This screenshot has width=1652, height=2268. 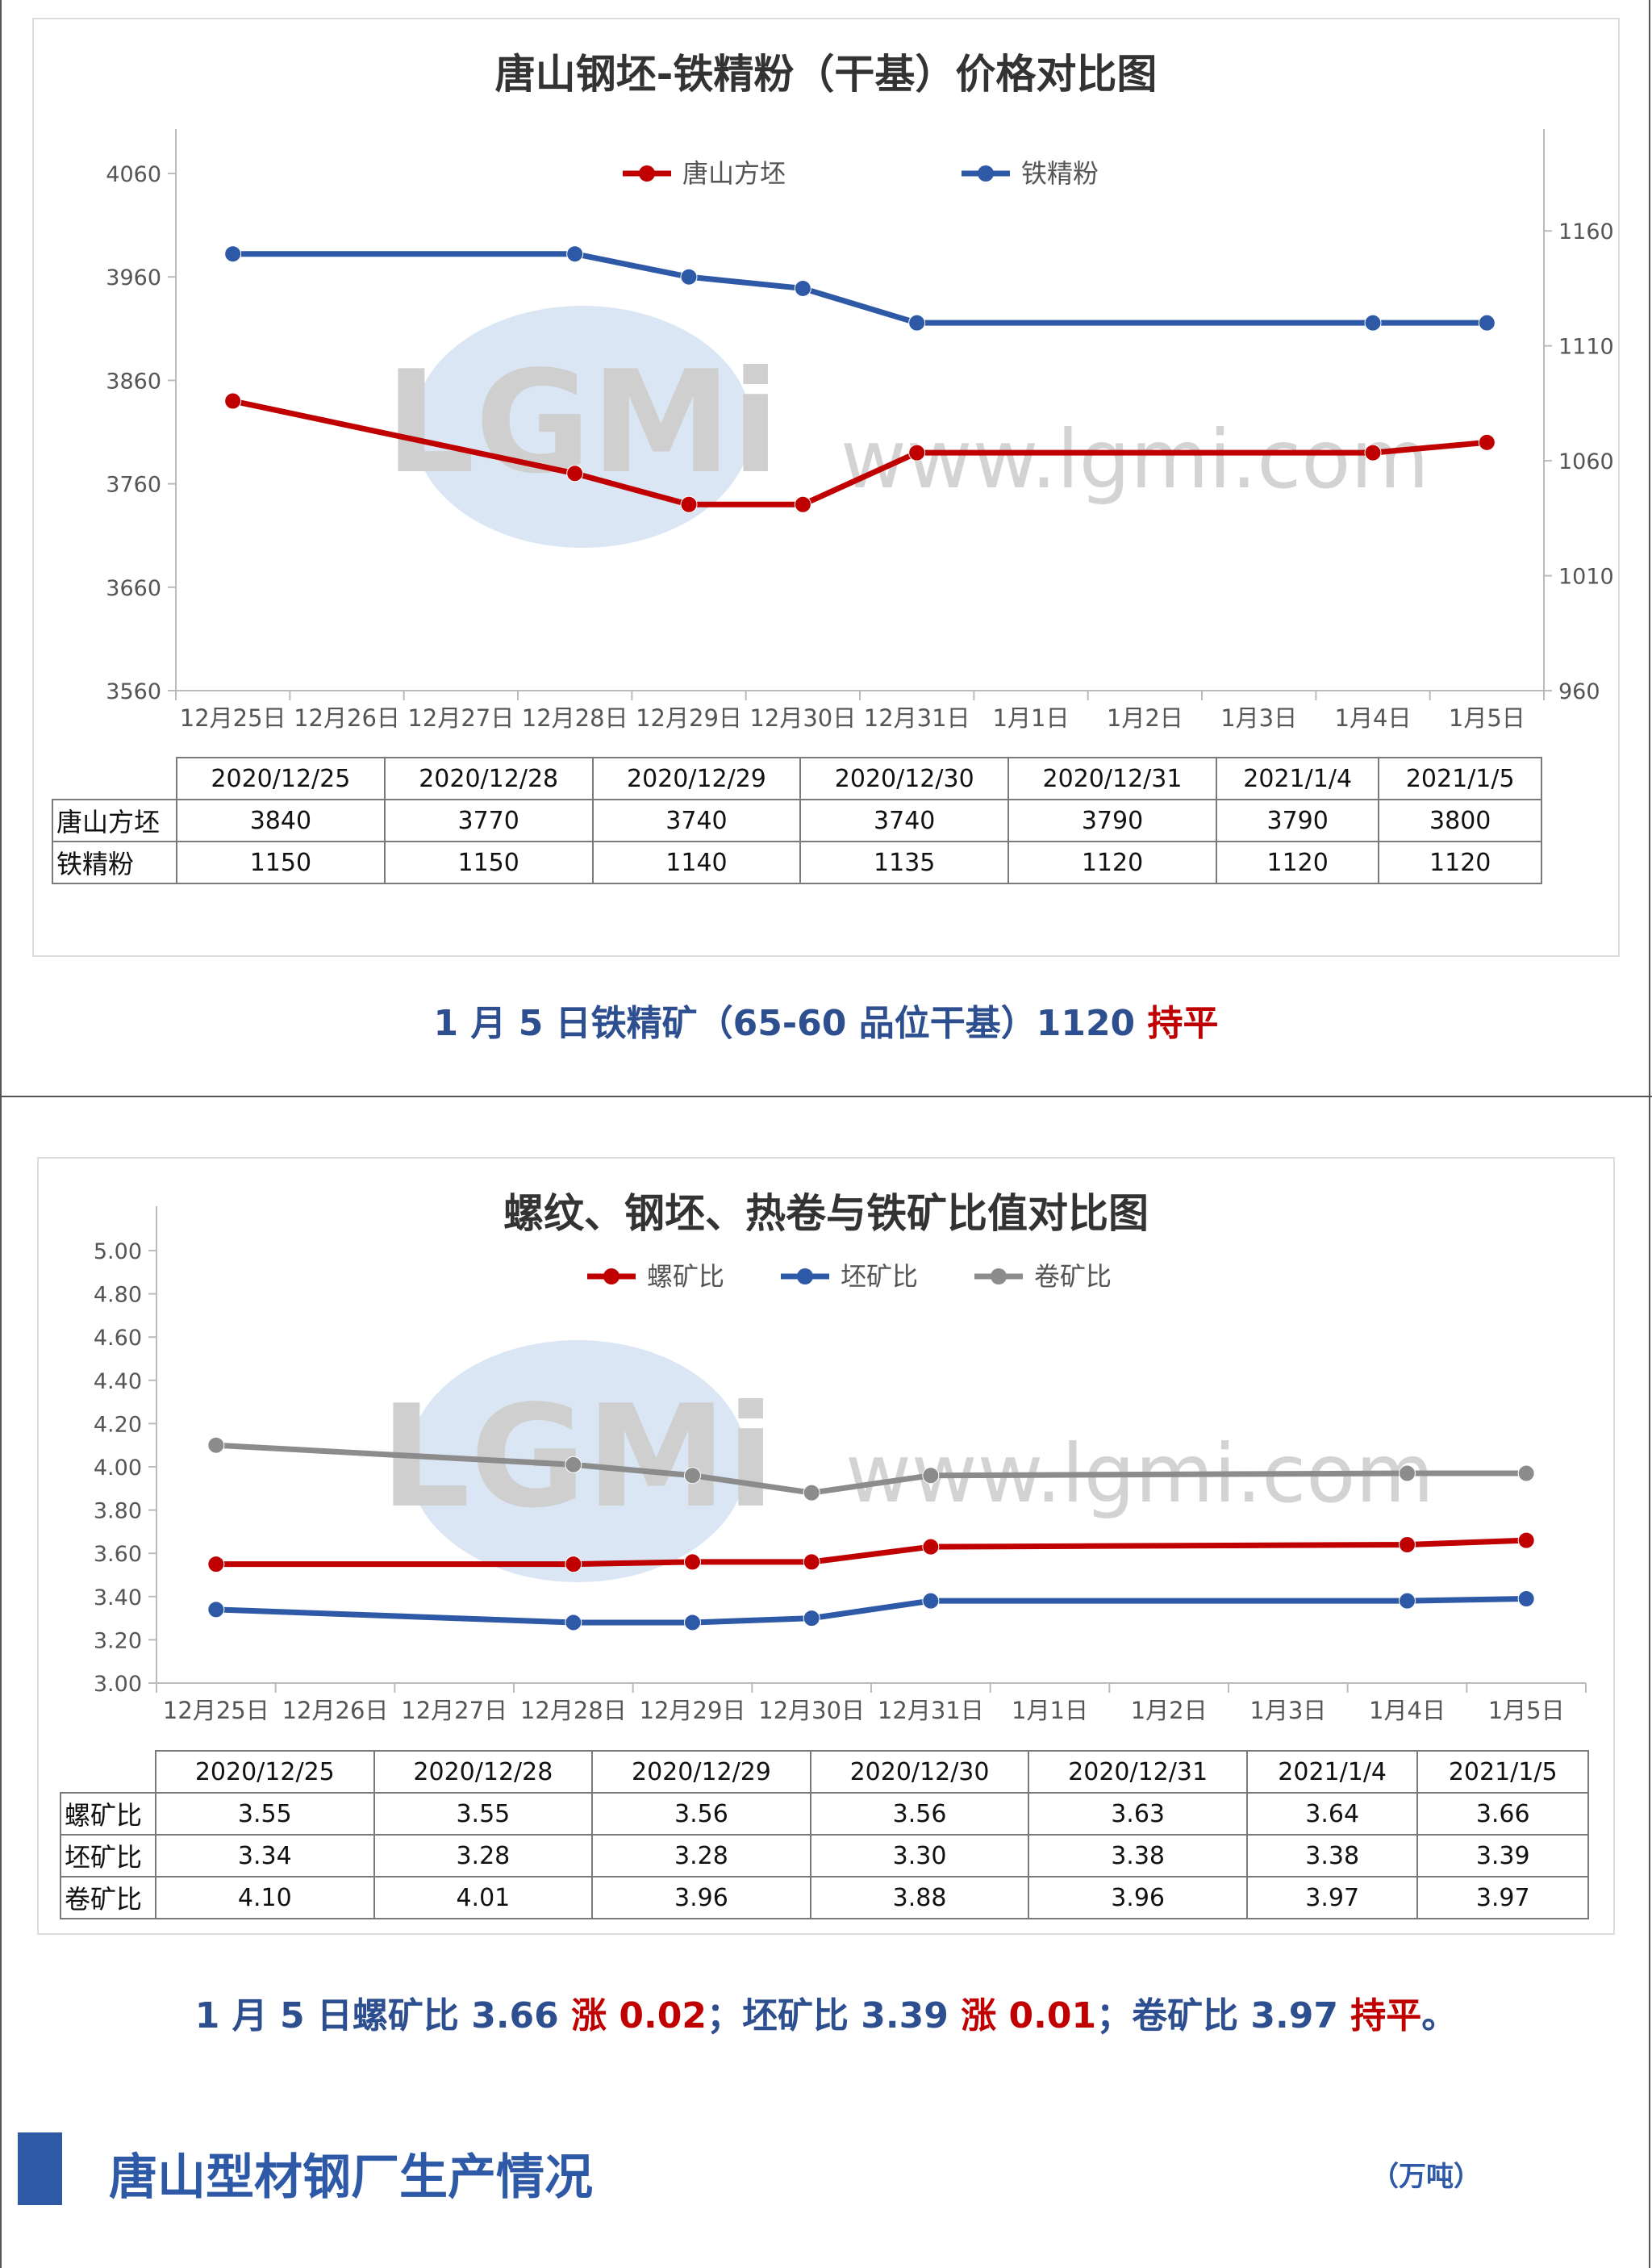 I want to click on table-header-cell: 2020/12/25, so click(x=281, y=778).